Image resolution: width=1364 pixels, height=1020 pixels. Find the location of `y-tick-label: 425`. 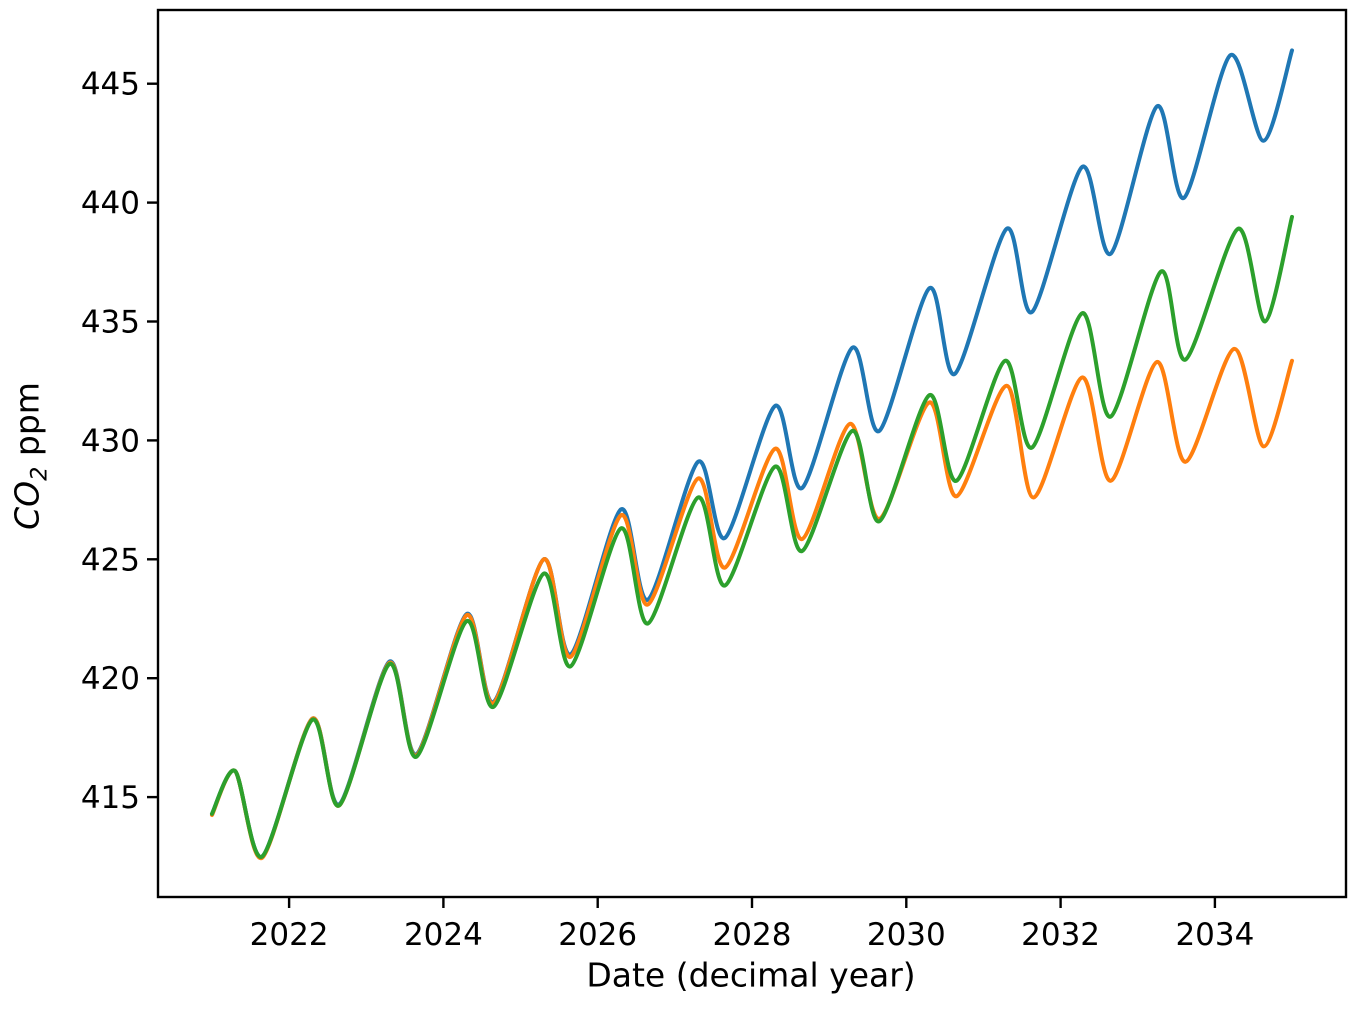

y-tick-label: 425 is located at coordinates (110, 560).